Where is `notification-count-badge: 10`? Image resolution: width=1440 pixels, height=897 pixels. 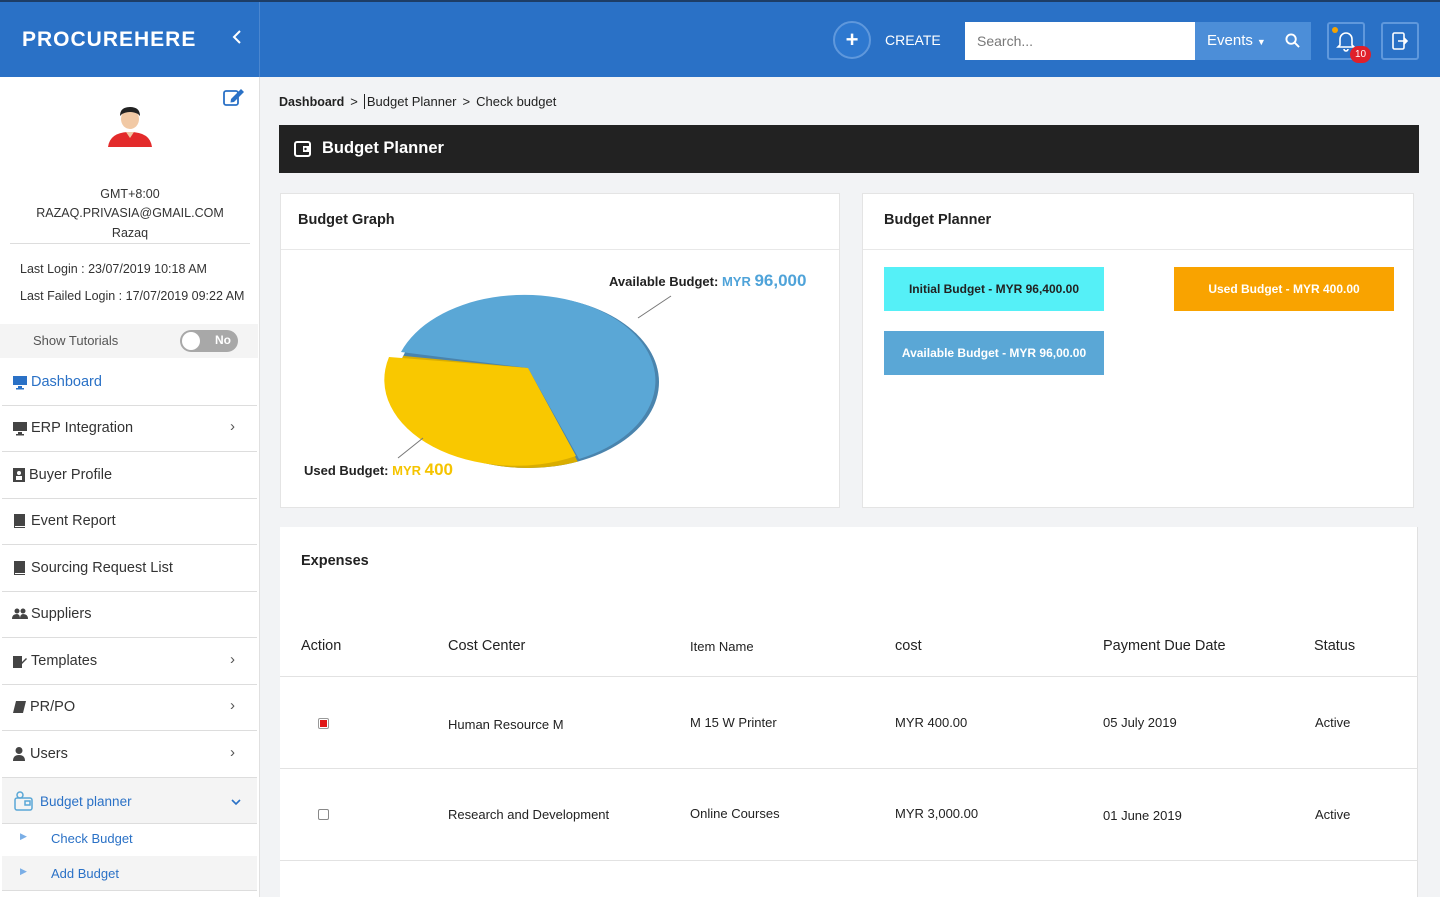
notification-count-badge: 10 is located at coordinates (1360, 54).